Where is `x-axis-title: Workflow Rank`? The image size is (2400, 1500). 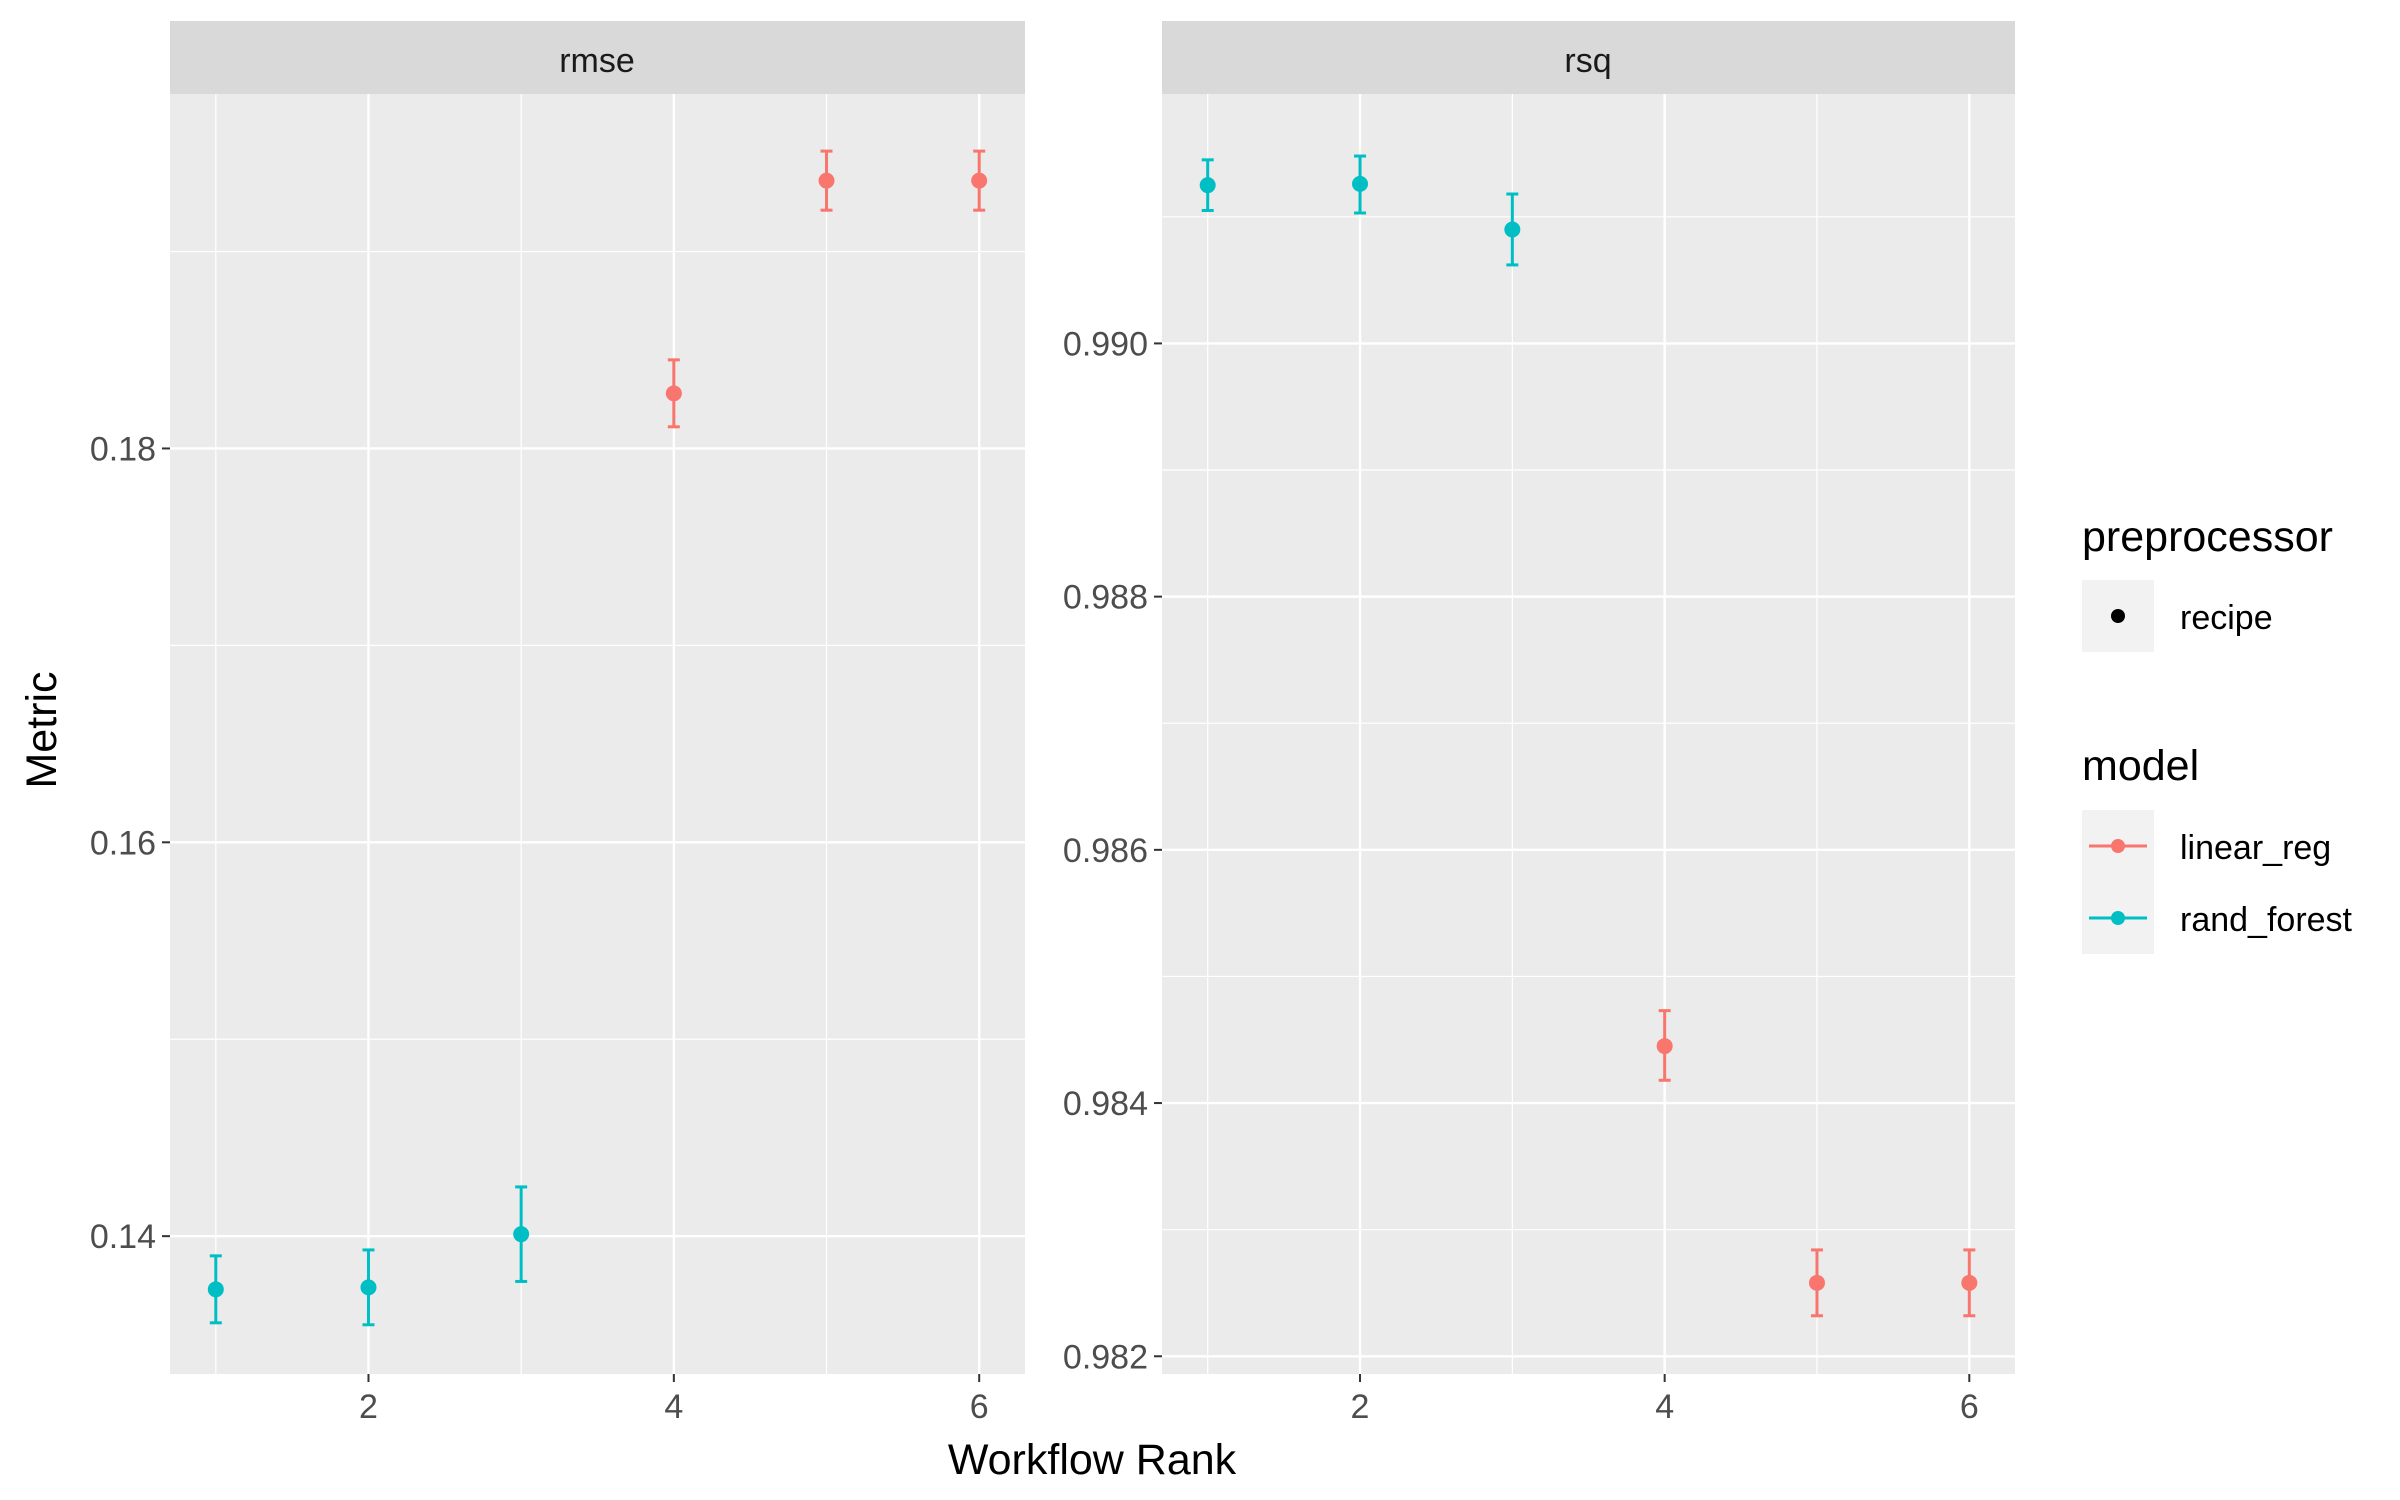 x-axis-title: Workflow Rank is located at coordinates (1092, 1460).